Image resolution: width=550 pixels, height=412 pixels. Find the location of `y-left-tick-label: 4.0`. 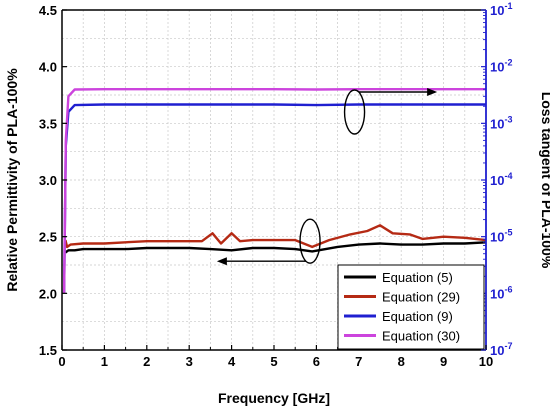

y-left-tick-label: 4.0 is located at coordinates (48, 67).